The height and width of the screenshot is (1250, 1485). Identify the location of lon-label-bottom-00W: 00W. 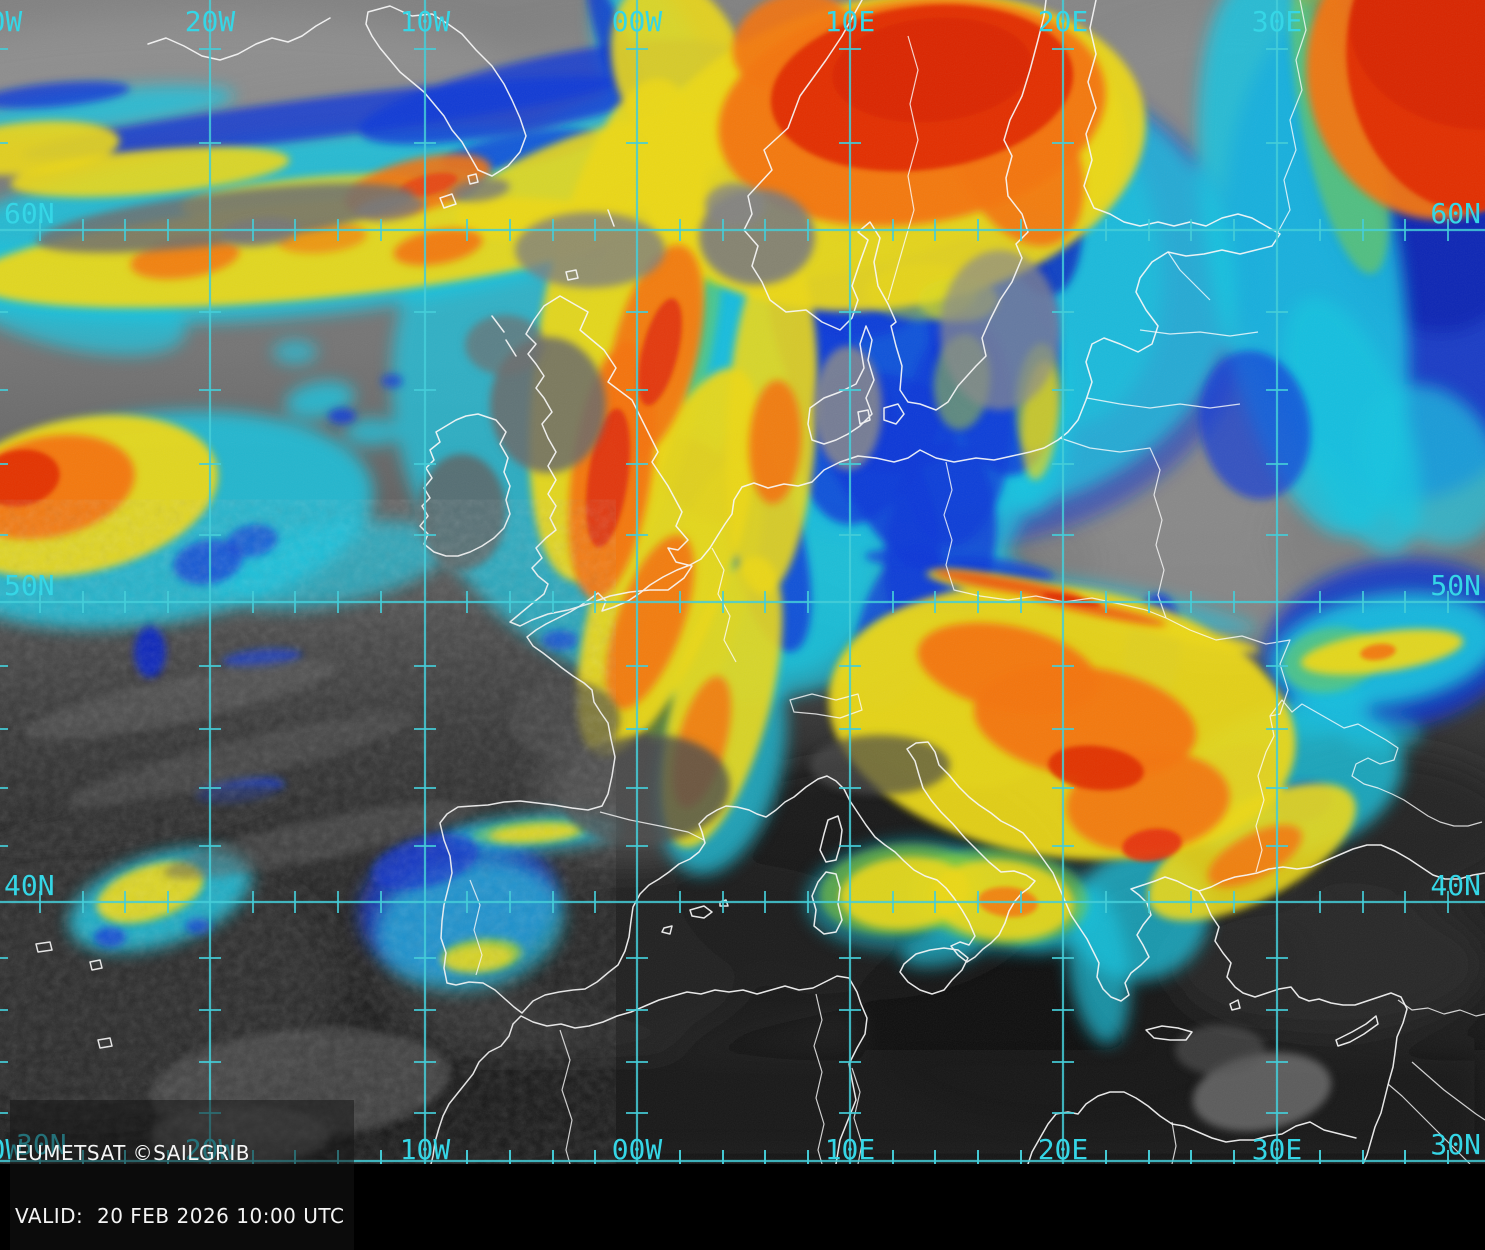
(637, 1148).